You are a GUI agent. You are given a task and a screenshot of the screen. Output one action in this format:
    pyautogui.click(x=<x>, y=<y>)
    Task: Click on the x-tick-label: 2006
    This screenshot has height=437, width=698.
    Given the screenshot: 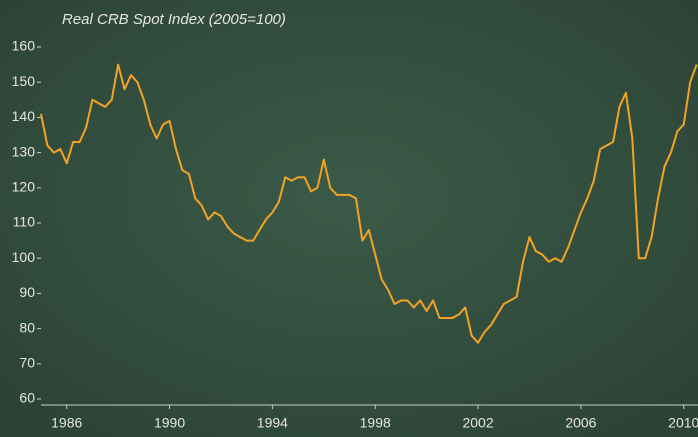 What is the action you would take?
    pyautogui.click(x=580, y=423)
    